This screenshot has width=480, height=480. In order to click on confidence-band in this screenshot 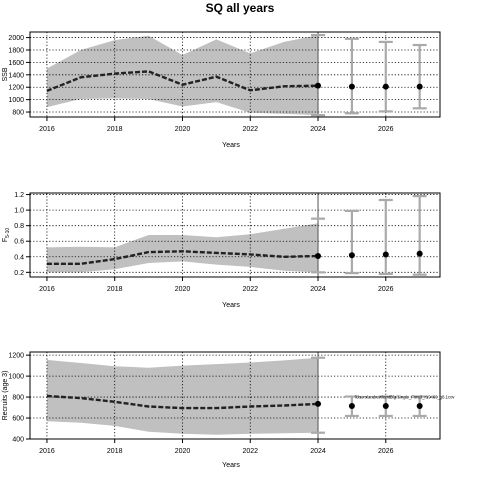, I will do `click(182, 396)`.